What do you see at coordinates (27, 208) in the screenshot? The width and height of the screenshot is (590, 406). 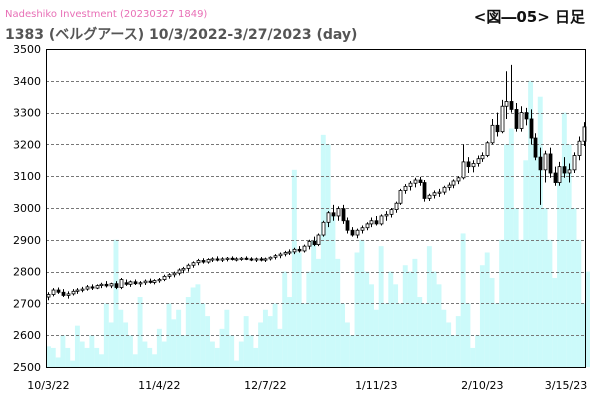 I see `y-tick-label: 3000` at bounding box center [27, 208].